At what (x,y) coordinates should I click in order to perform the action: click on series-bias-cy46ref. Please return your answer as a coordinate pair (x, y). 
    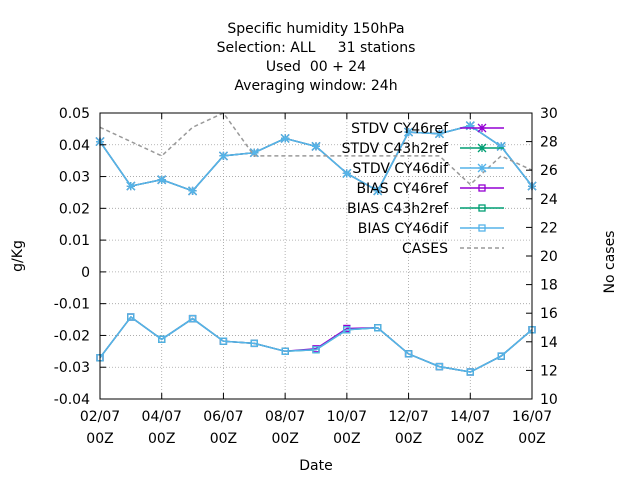
    Looking at the image, I should click on (316, 344).